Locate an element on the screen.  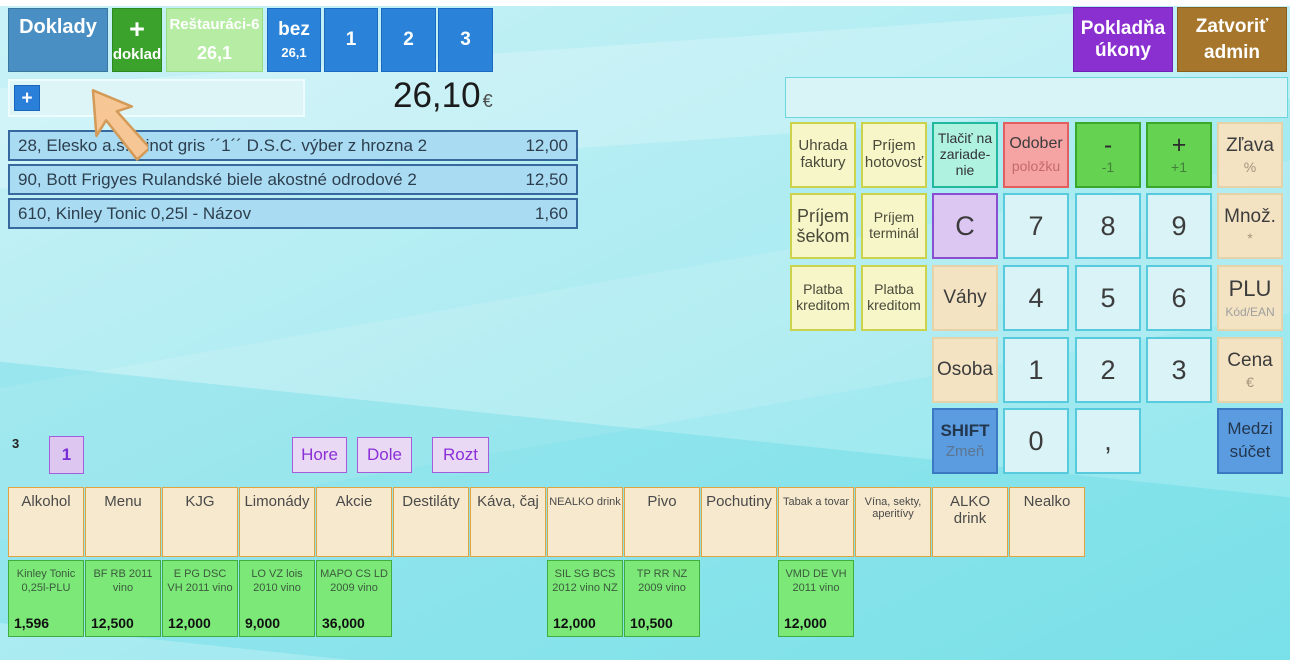
key-sublabel: % is located at coordinates (1250, 166).